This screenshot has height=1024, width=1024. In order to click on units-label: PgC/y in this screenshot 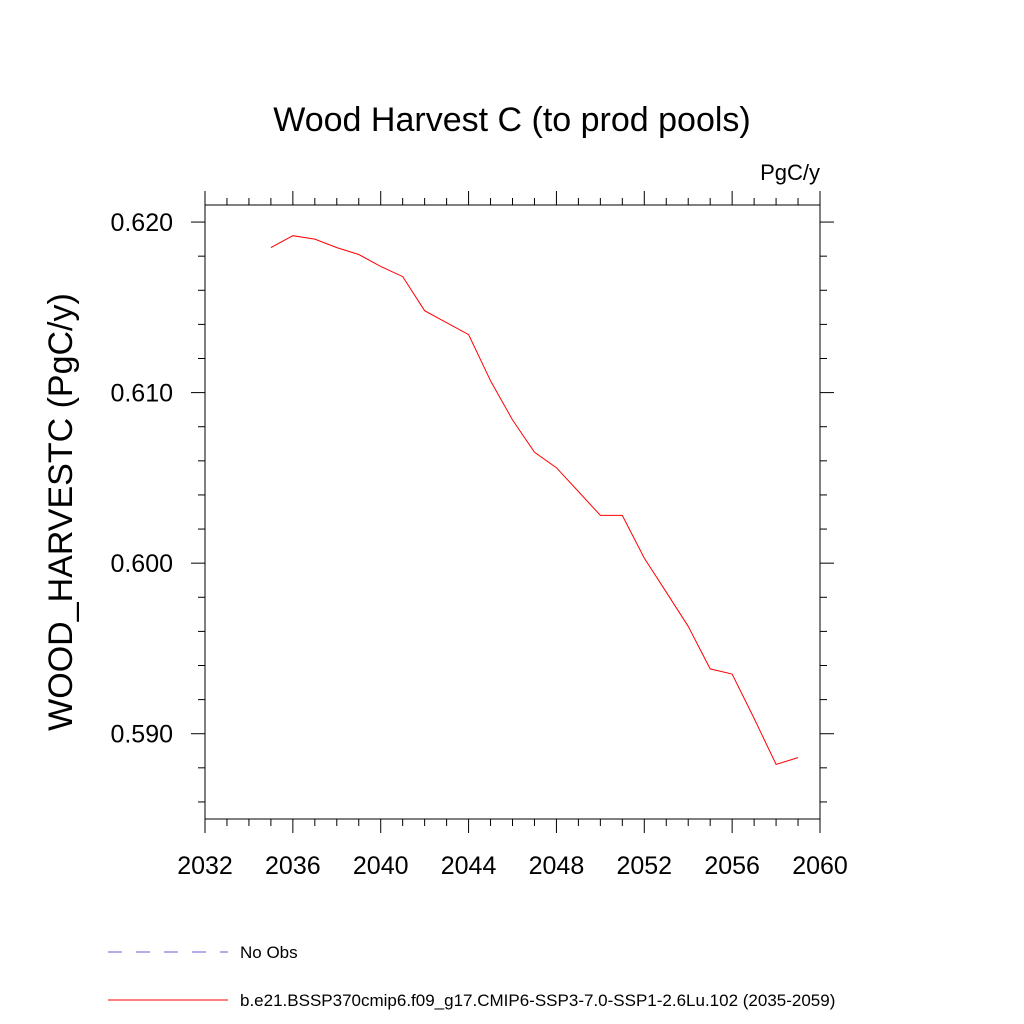, I will do `click(790, 172)`.